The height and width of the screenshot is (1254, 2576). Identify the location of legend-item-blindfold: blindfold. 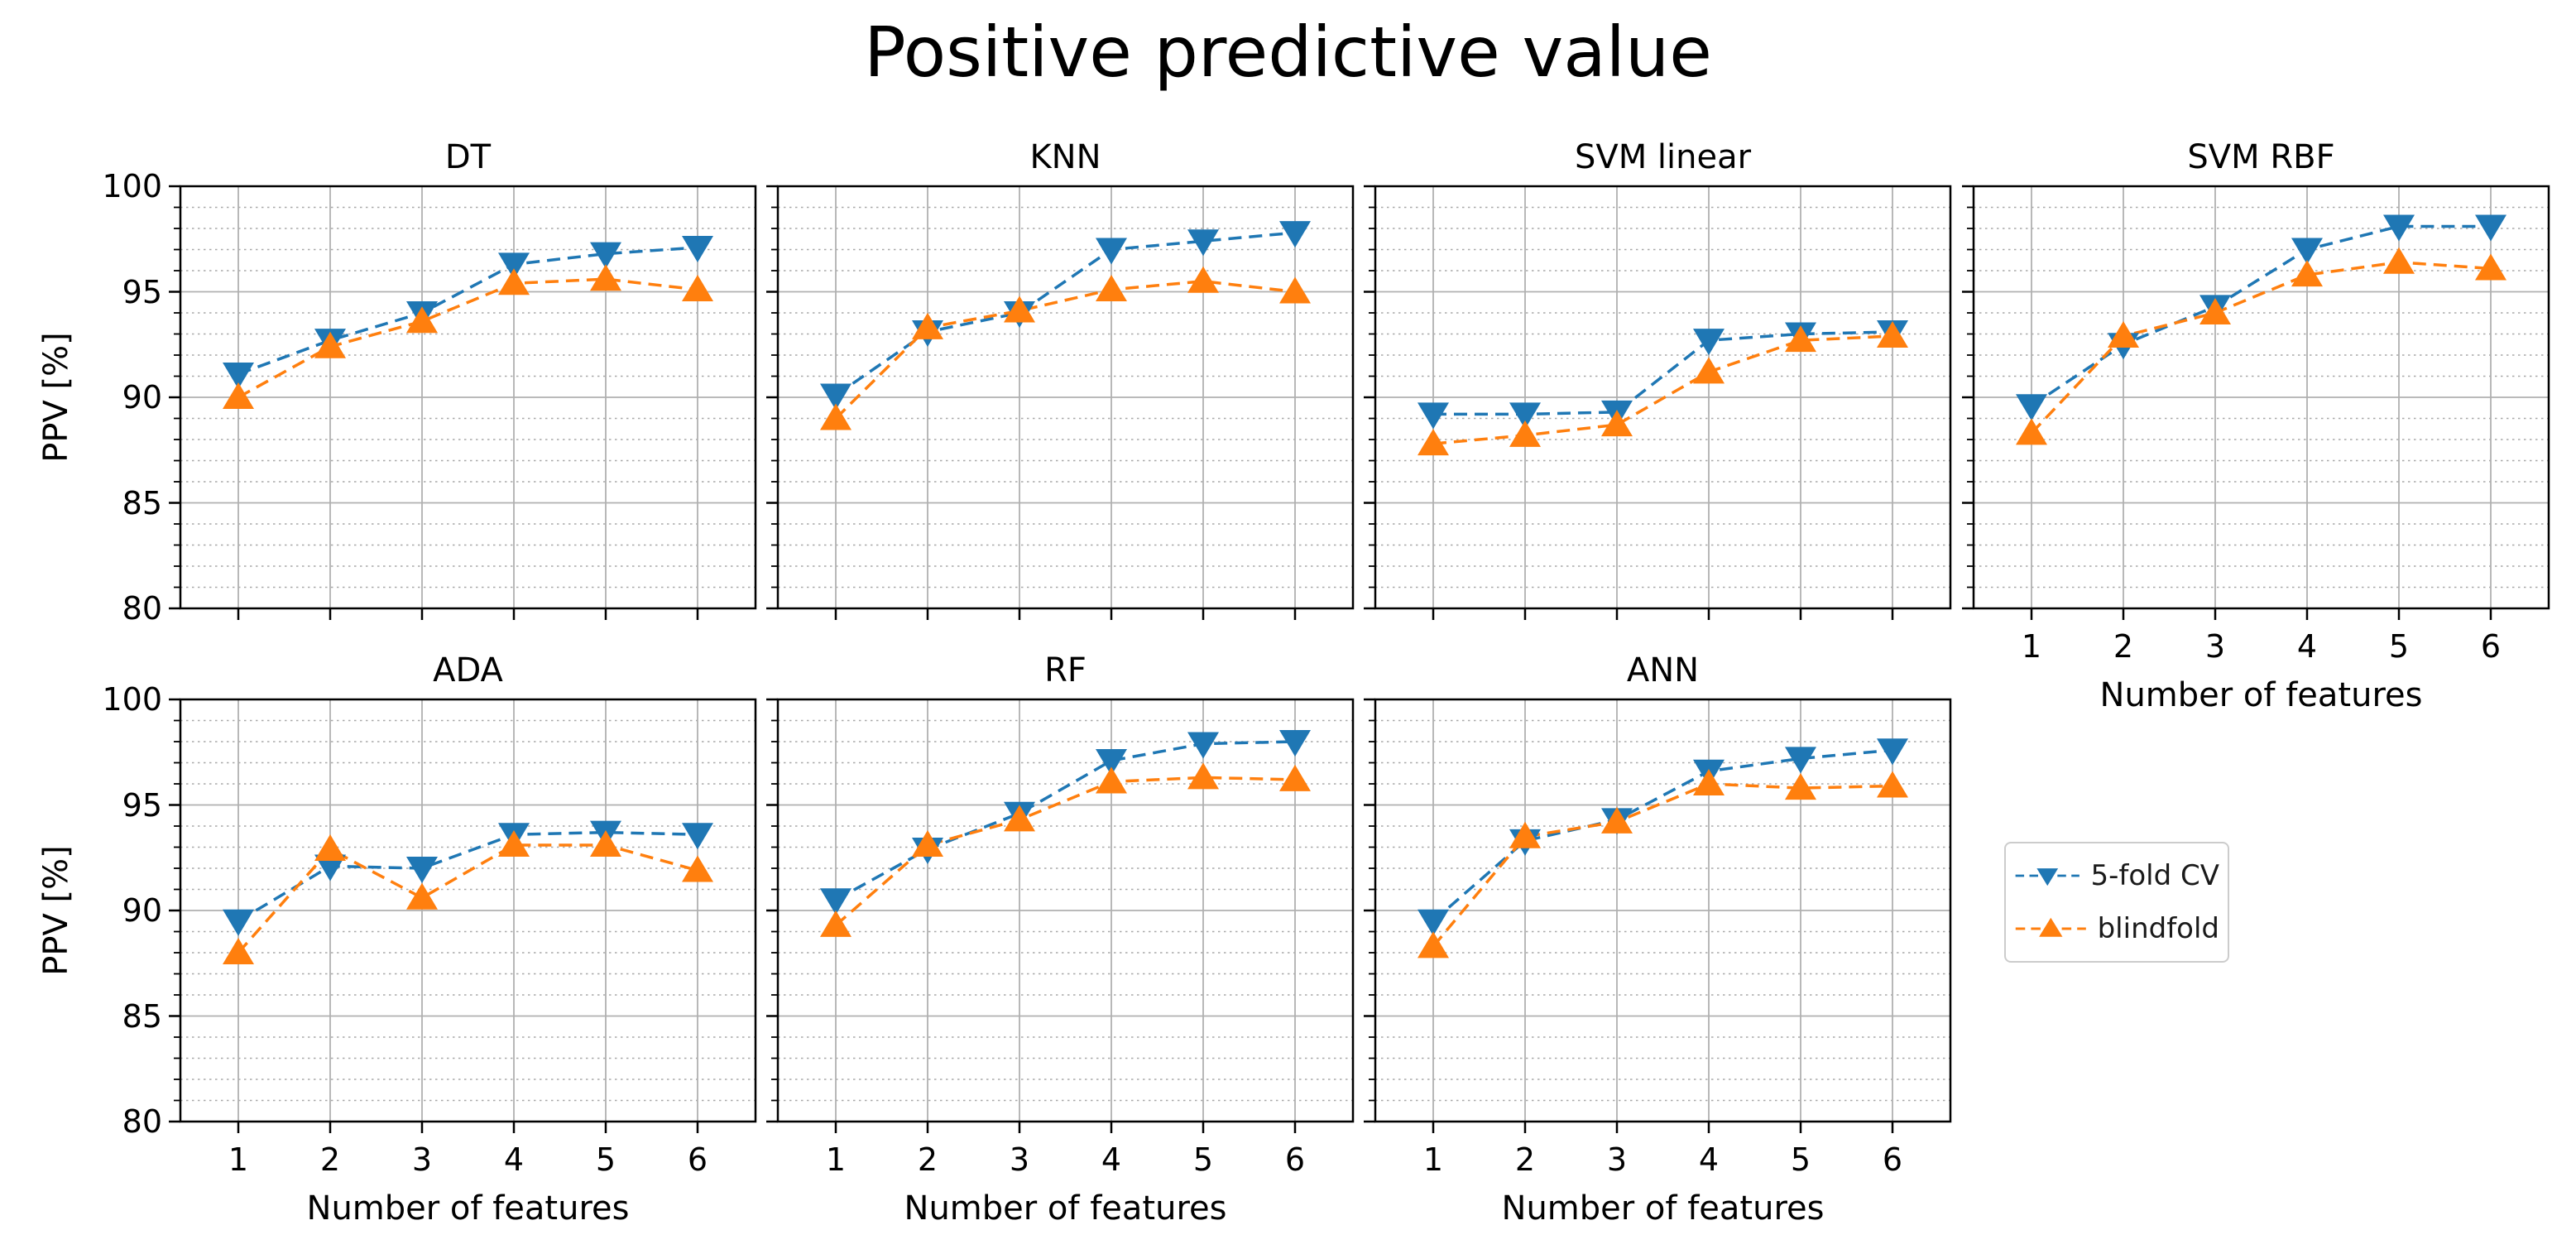
(2117, 929).